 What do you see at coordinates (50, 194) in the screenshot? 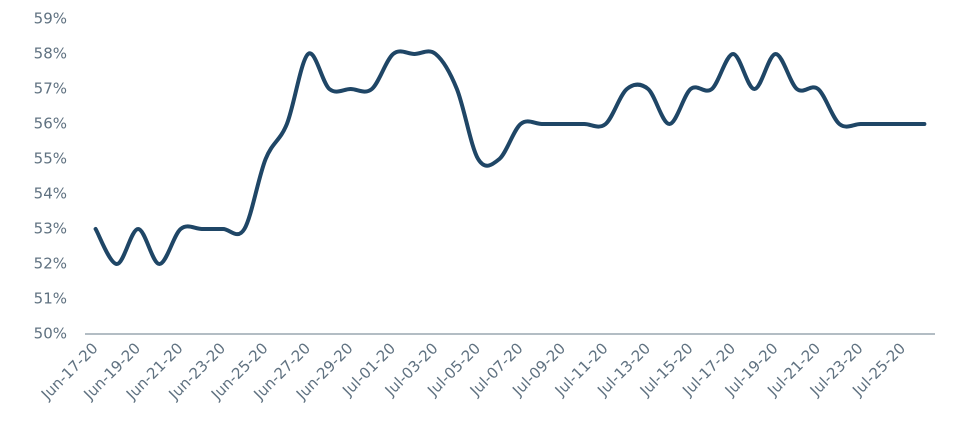
I see `y-tick-label: 54%` at bounding box center [50, 194].